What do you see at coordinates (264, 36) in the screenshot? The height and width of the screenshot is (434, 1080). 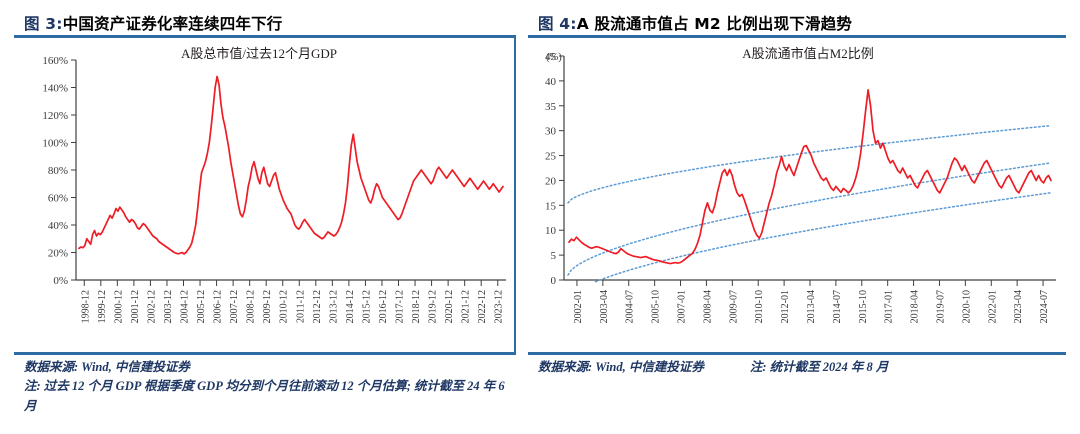 I see `left-top-rule` at bounding box center [264, 36].